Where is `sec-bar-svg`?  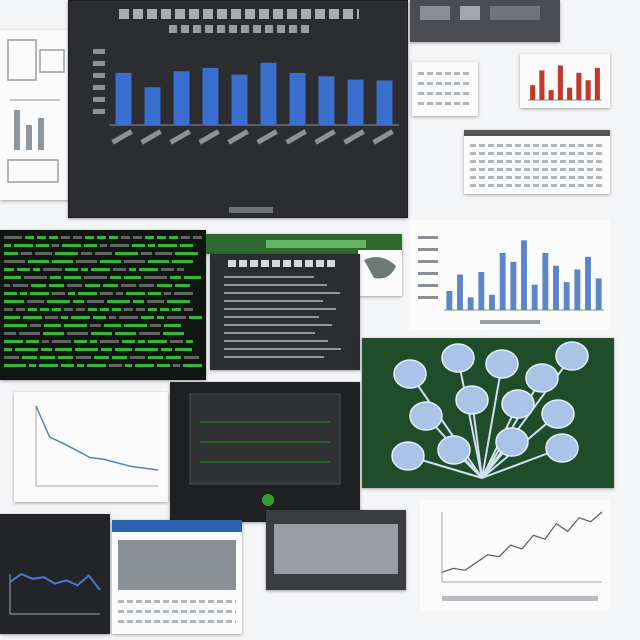
sec-bar-svg is located at coordinates (511, 280).